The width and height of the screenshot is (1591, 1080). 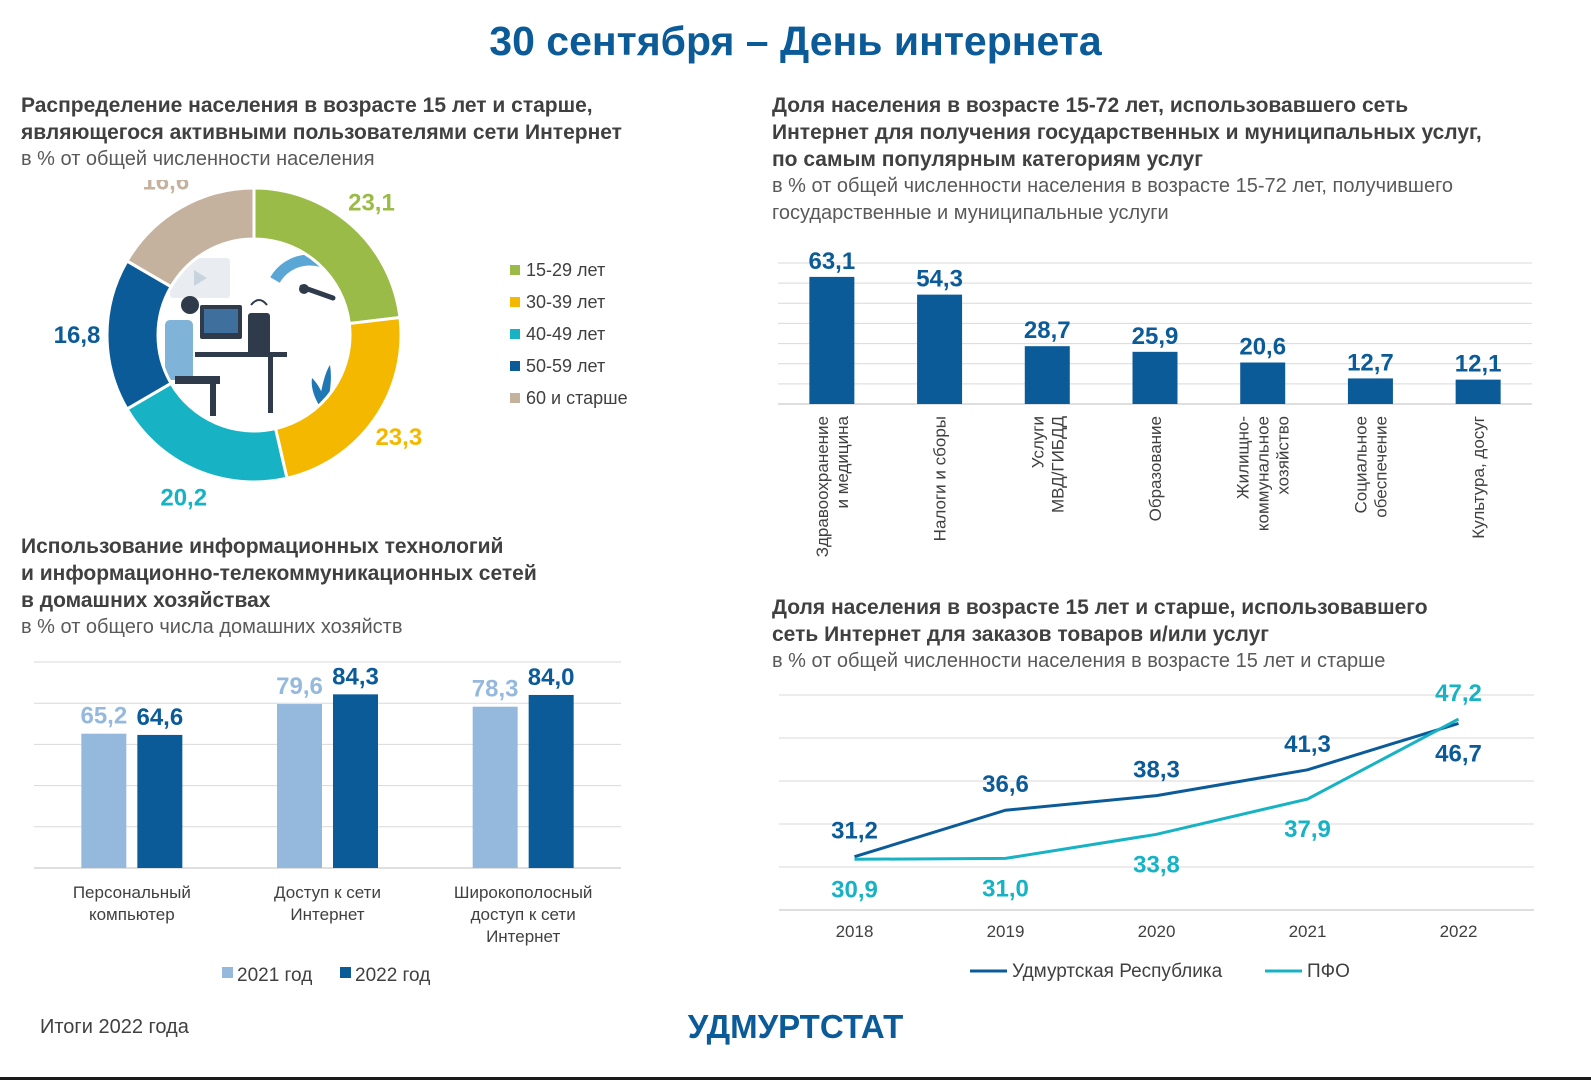 I want to click on bar-value-label: 12,7, so click(x=1370, y=362).